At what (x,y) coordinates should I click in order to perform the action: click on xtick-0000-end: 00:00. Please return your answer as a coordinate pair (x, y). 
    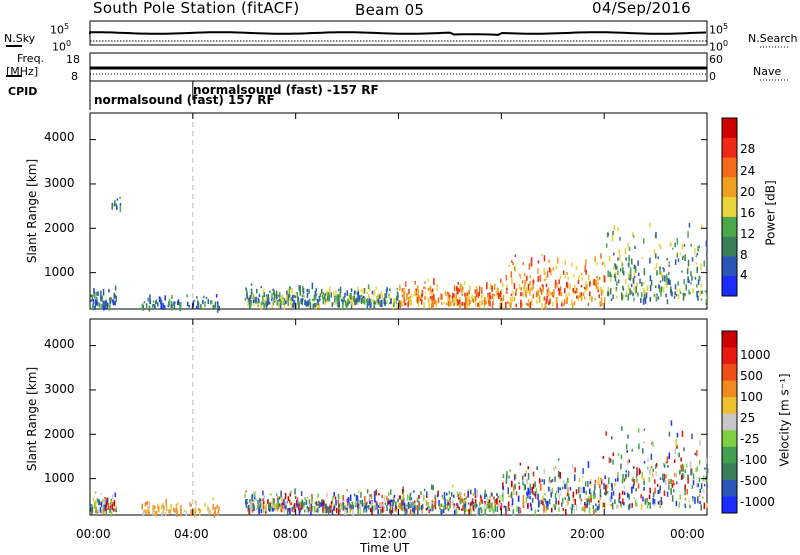
    Looking at the image, I should click on (687, 534).